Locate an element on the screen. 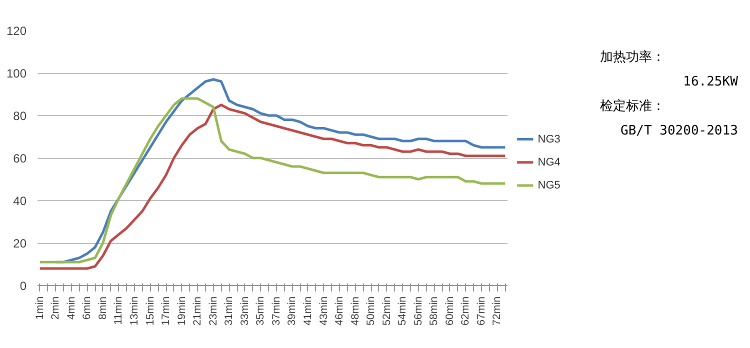 This screenshot has height=348, width=750. x-tick-label: 15min is located at coordinates (150, 311).